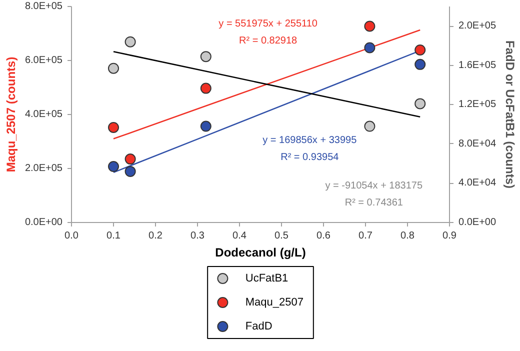 The height and width of the screenshot is (351, 520). I want to click on y-tick-label: 6.0E+05, so click(43, 60).